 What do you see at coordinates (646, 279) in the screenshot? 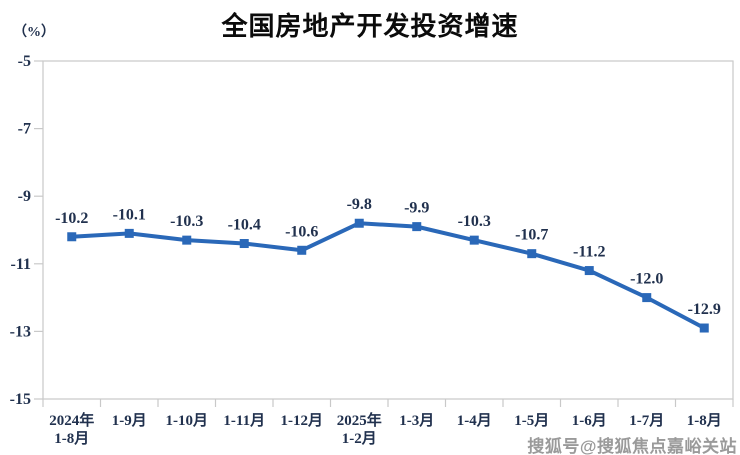
I see `data-point-label: -12.0` at bounding box center [646, 279].